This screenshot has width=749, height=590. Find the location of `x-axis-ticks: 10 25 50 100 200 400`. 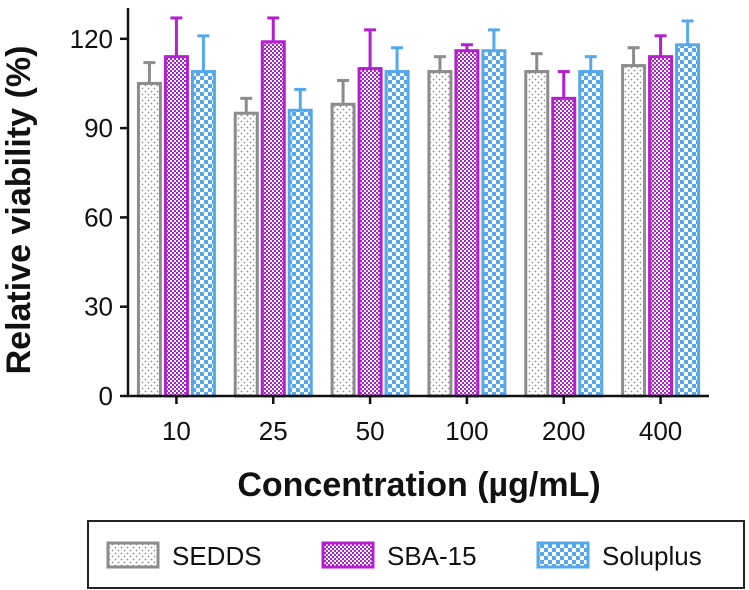

x-axis-ticks: 10 25 50 100 200 400 is located at coordinates (422, 421).